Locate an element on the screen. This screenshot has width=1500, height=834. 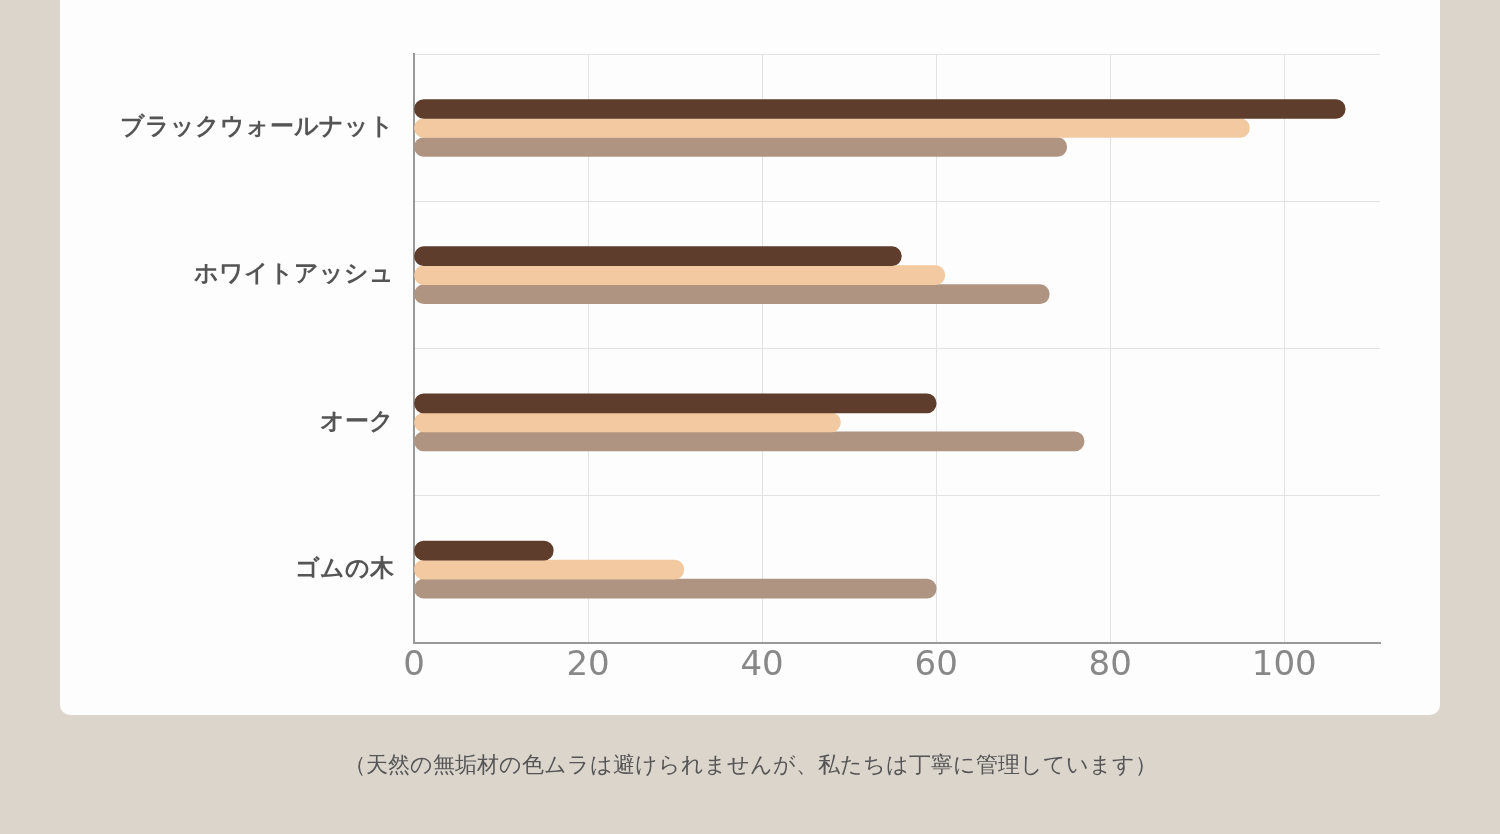
y-tick-label: オーク is located at coordinates (357, 420).